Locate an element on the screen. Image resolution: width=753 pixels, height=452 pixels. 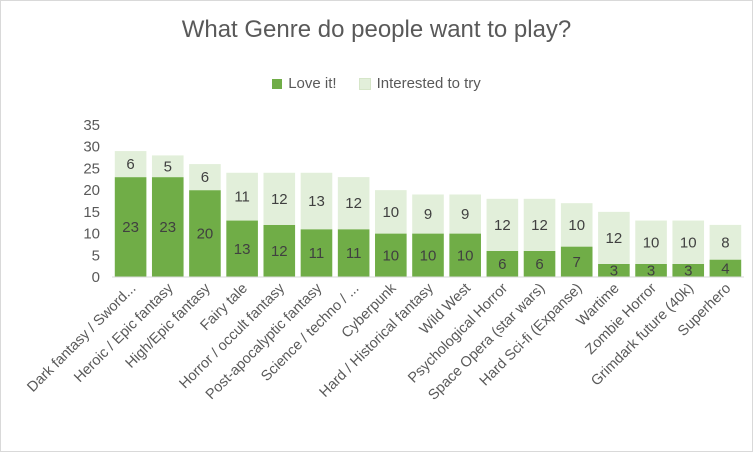
legend-label-interested: Interested to try is located at coordinates (428, 83).